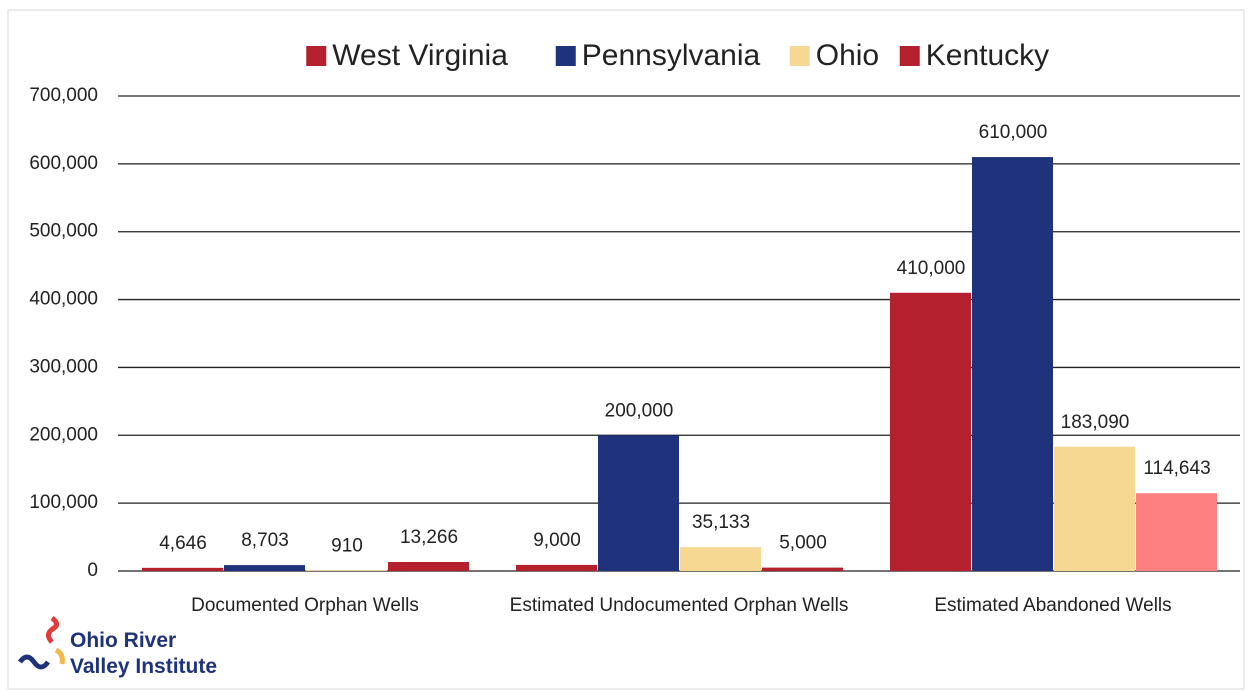 This screenshot has width=1248, height=691. Describe the element at coordinates (63, 95) in the screenshot. I see `y-tick-label: 700,000` at that location.